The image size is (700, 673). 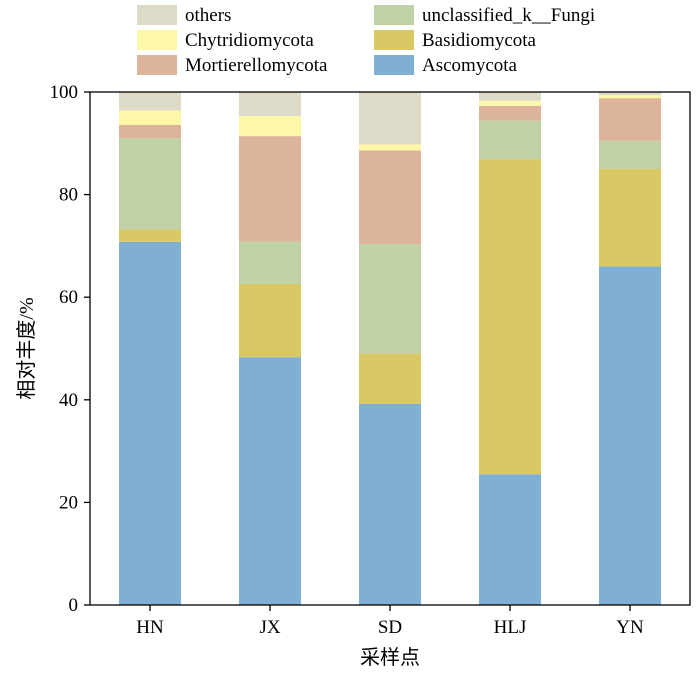 What do you see at coordinates (390, 378) in the screenshot?
I see `bar-sd-basidiomycota` at bounding box center [390, 378].